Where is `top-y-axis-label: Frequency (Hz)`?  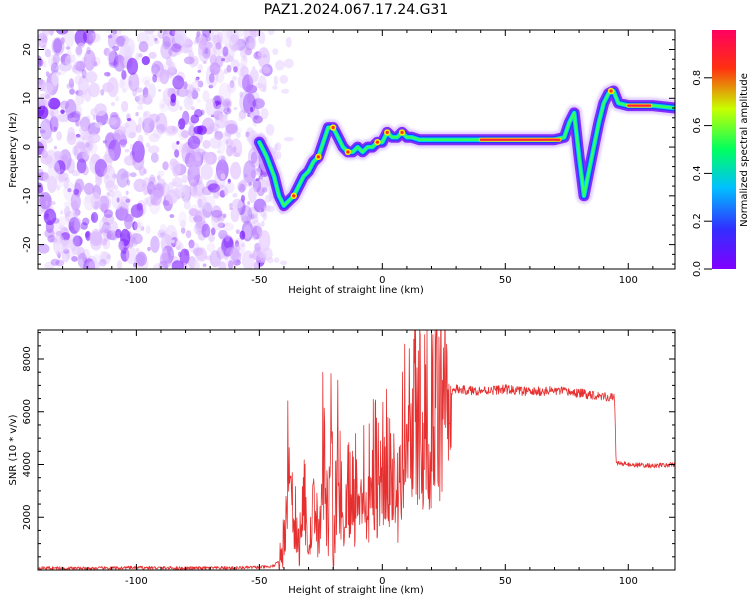 top-y-axis-label: Frequency (Hz) is located at coordinates (13, 150).